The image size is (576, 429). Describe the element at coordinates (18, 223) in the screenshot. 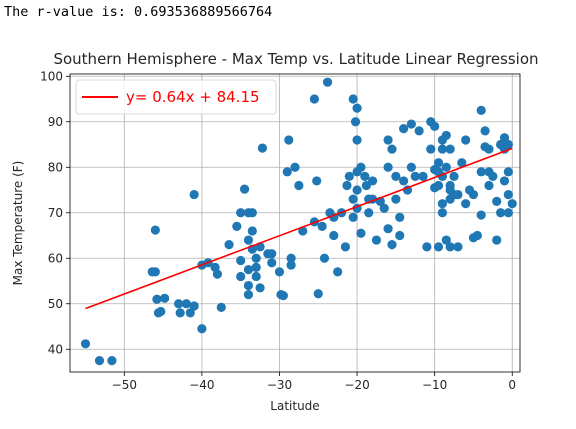

I see `y-axis-label: Max Temperature (F)` at that location.